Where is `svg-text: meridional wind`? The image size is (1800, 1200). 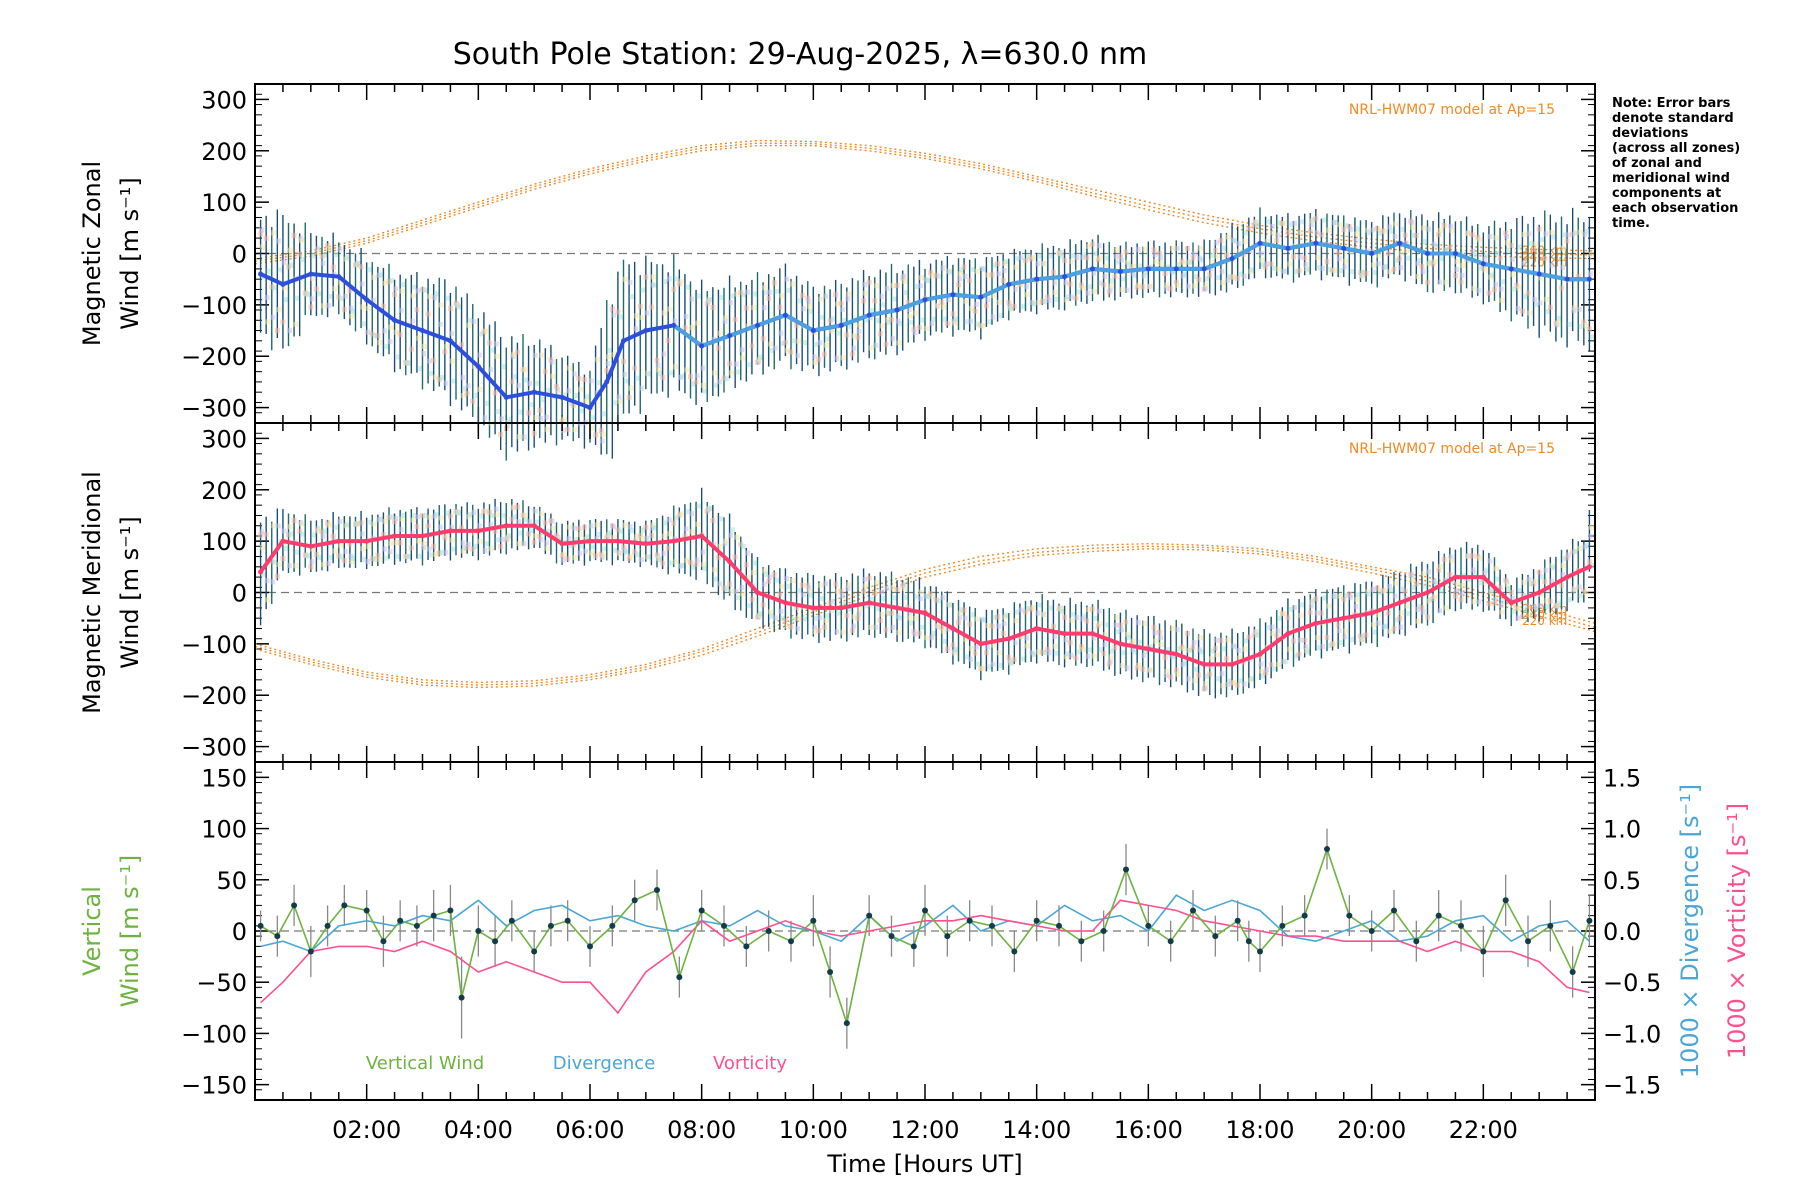
svg-text: meridional wind is located at coordinates (1671, 178).